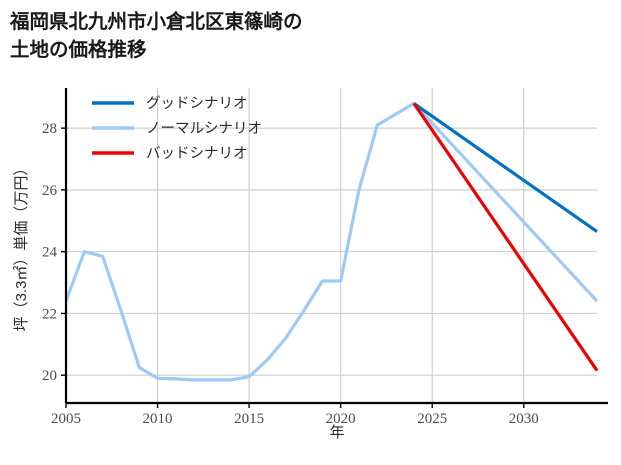 The width and height of the screenshot is (621, 465). I want to click on chart-title: 福岡県北九州市小倉北区東篠崎の 土地の価格推移, so click(156, 36).